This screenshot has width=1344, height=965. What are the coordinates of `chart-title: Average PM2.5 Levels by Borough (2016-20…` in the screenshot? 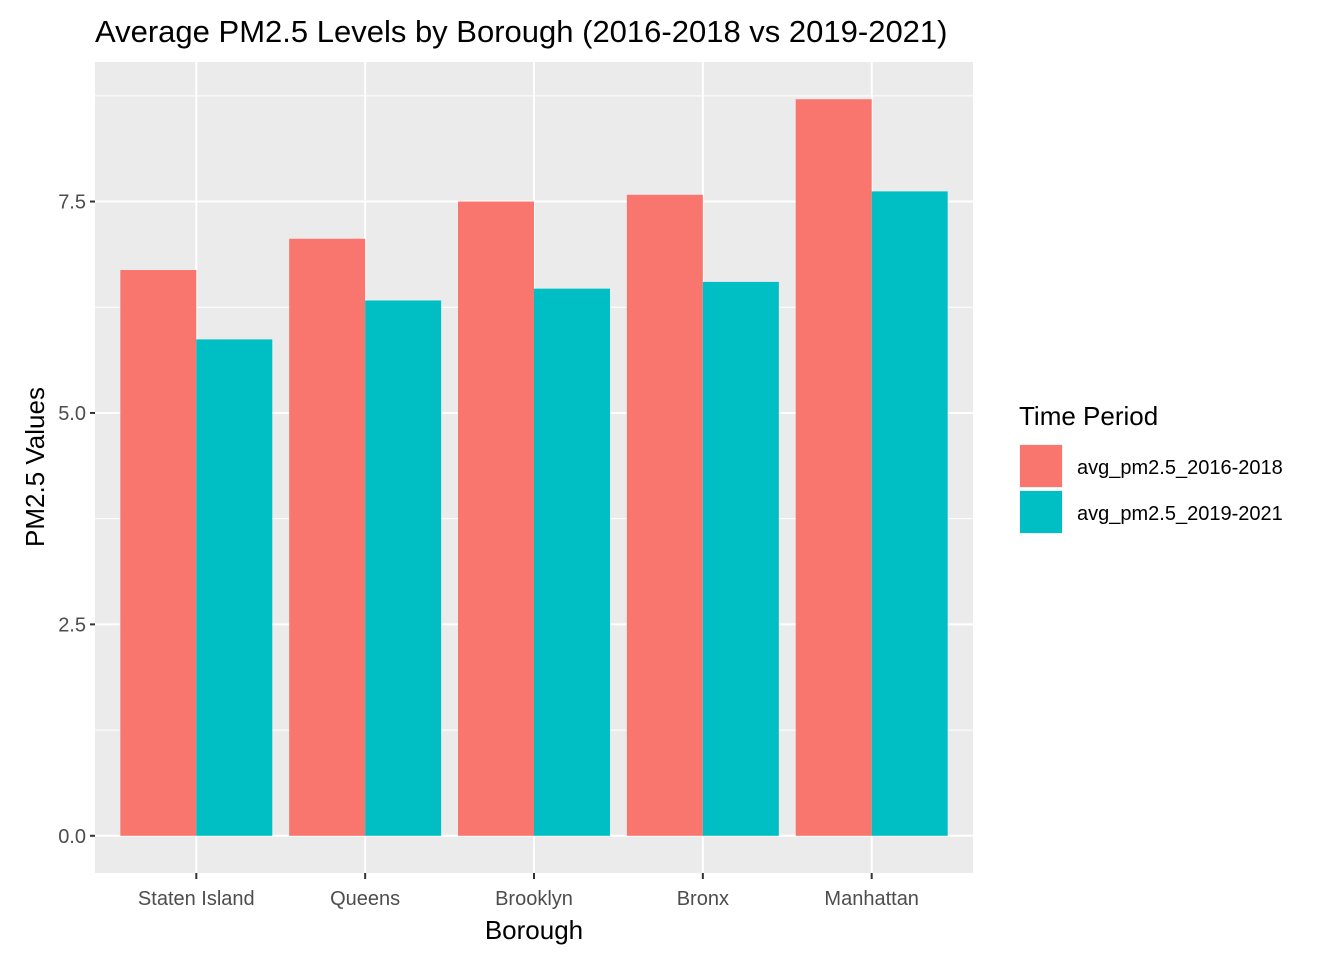 It's located at (521, 31).